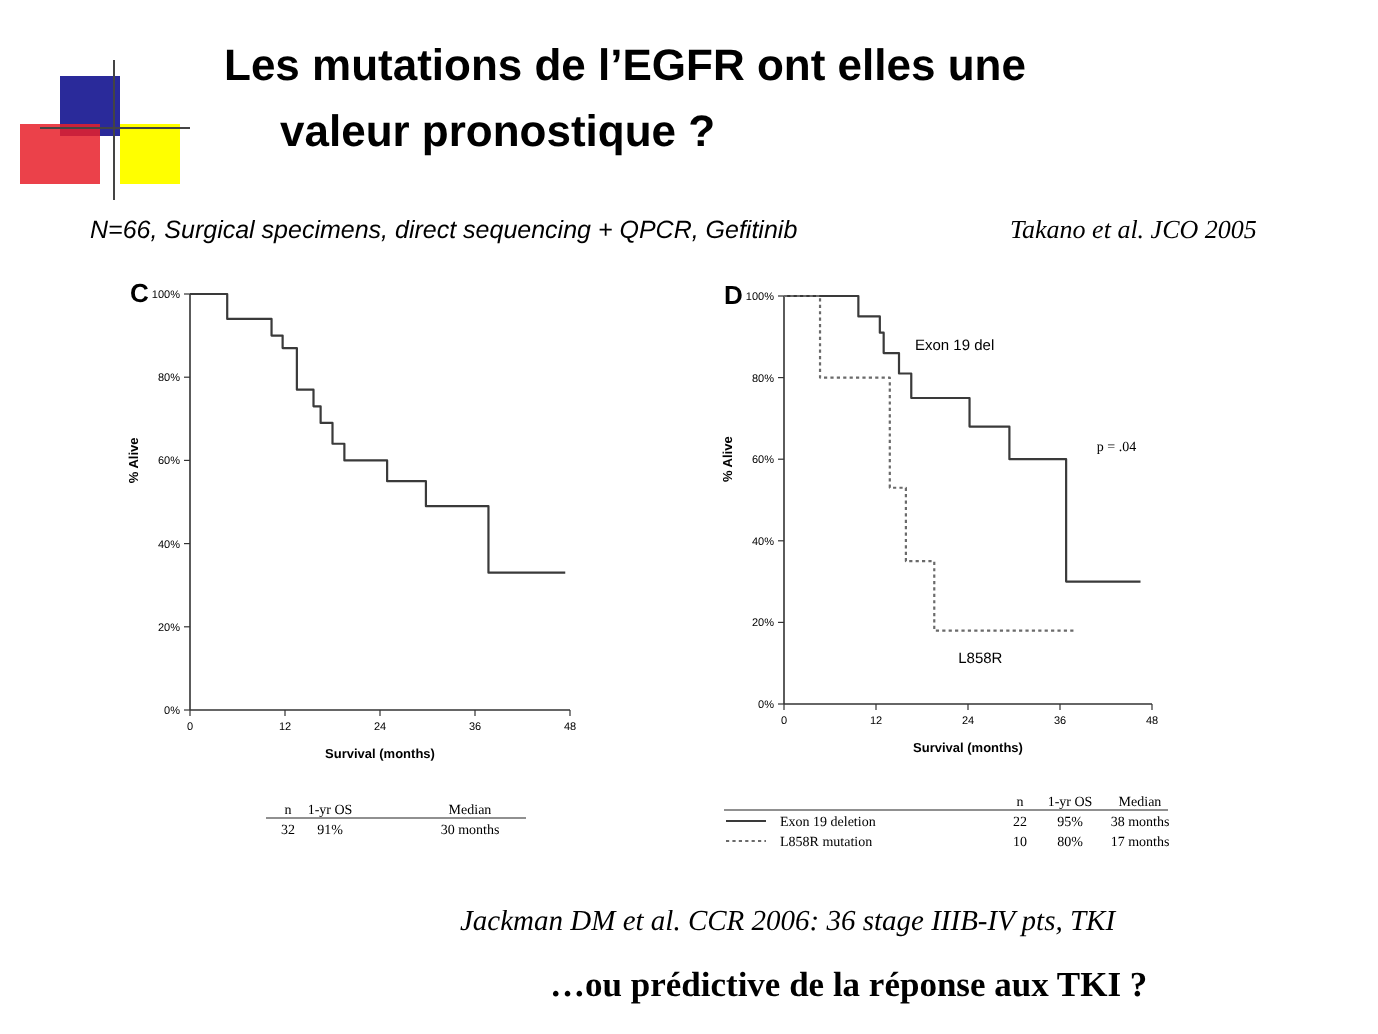  I want to click on text: Les mutations de l’EGFR ont elles une valeur pronostique ?, so click(625, 98).